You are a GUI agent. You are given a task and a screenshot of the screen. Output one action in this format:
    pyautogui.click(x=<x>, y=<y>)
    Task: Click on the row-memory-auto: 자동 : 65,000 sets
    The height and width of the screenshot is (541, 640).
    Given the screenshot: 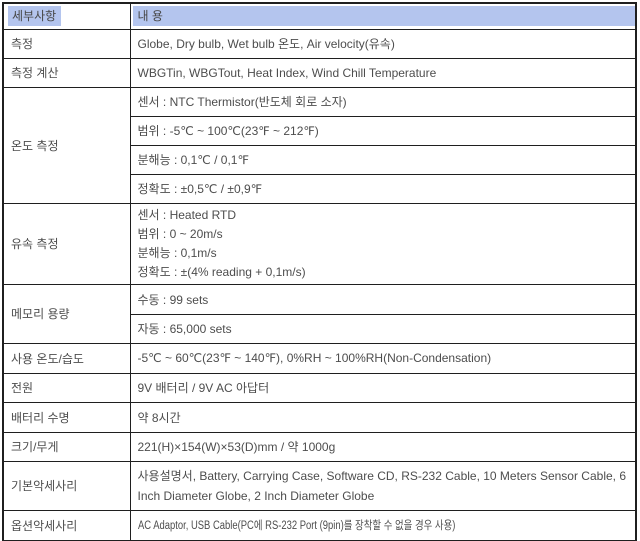 What is the action you would take?
    pyautogui.click(x=320, y=328)
    